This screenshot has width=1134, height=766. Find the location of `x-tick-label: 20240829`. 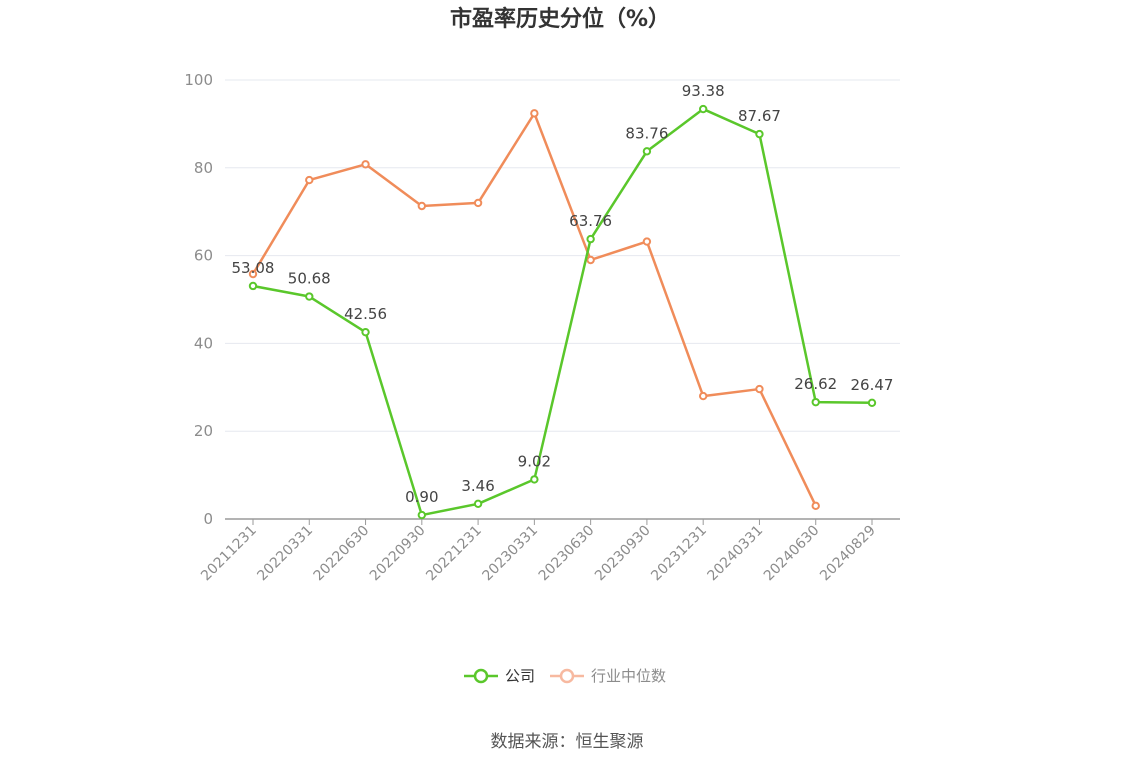

x-tick-label: 20240829 is located at coordinates (848, 554).